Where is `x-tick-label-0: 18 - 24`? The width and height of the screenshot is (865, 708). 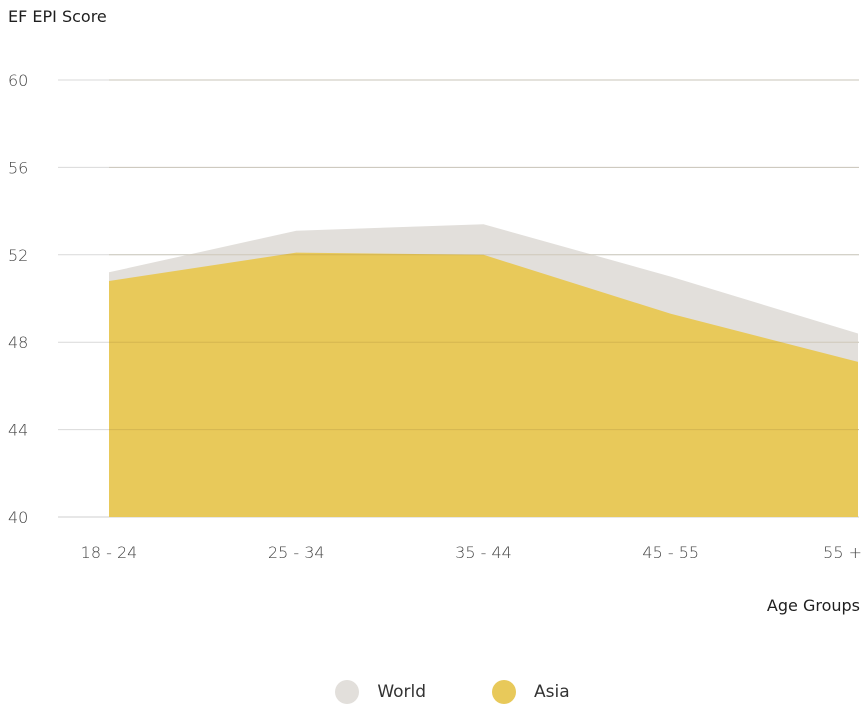
x-tick-label-0: 18 - 24 is located at coordinates (109, 552).